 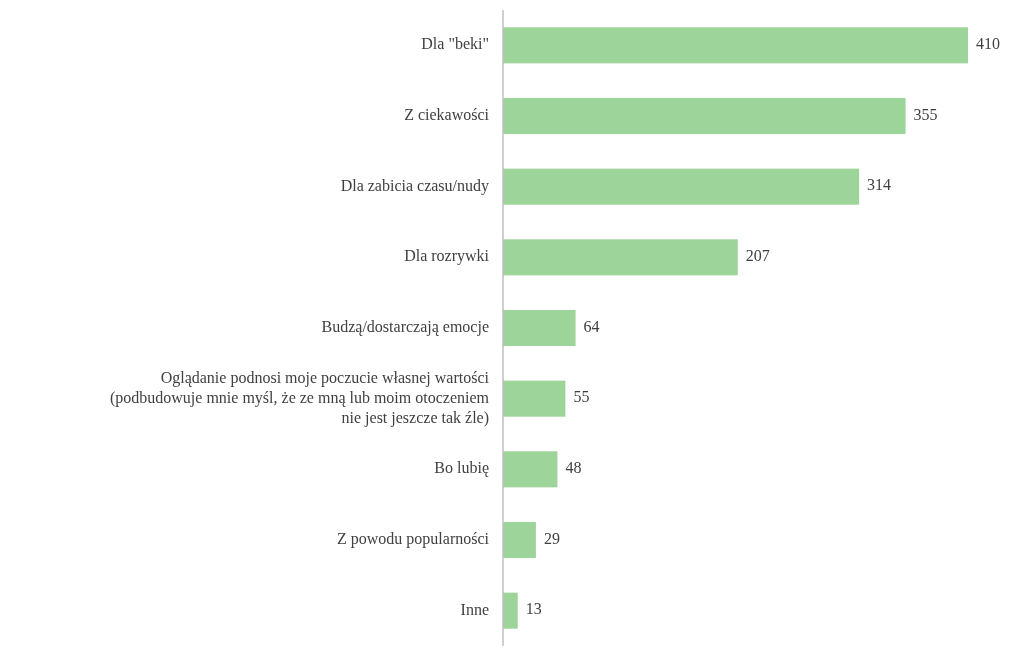 What do you see at coordinates (455, 44) in the screenshot?
I see `y-tick-label: Dla "beki"` at bounding box center [455, 44].